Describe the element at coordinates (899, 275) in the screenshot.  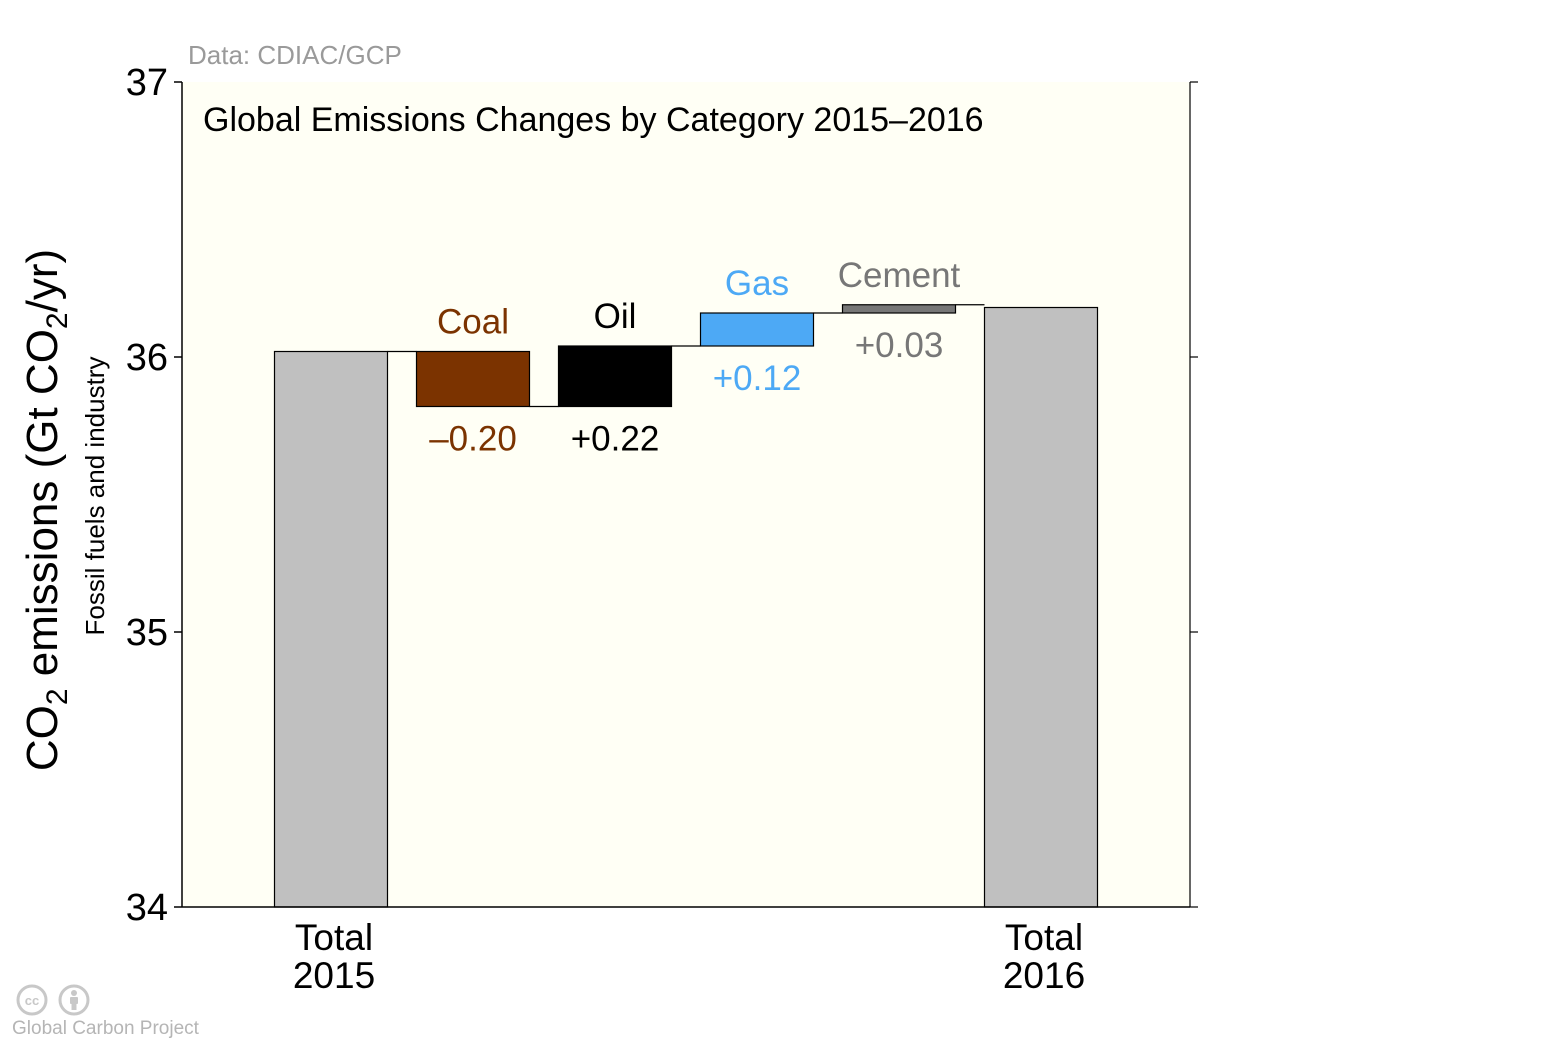
I see `category-label-cement: Cement` at that location.